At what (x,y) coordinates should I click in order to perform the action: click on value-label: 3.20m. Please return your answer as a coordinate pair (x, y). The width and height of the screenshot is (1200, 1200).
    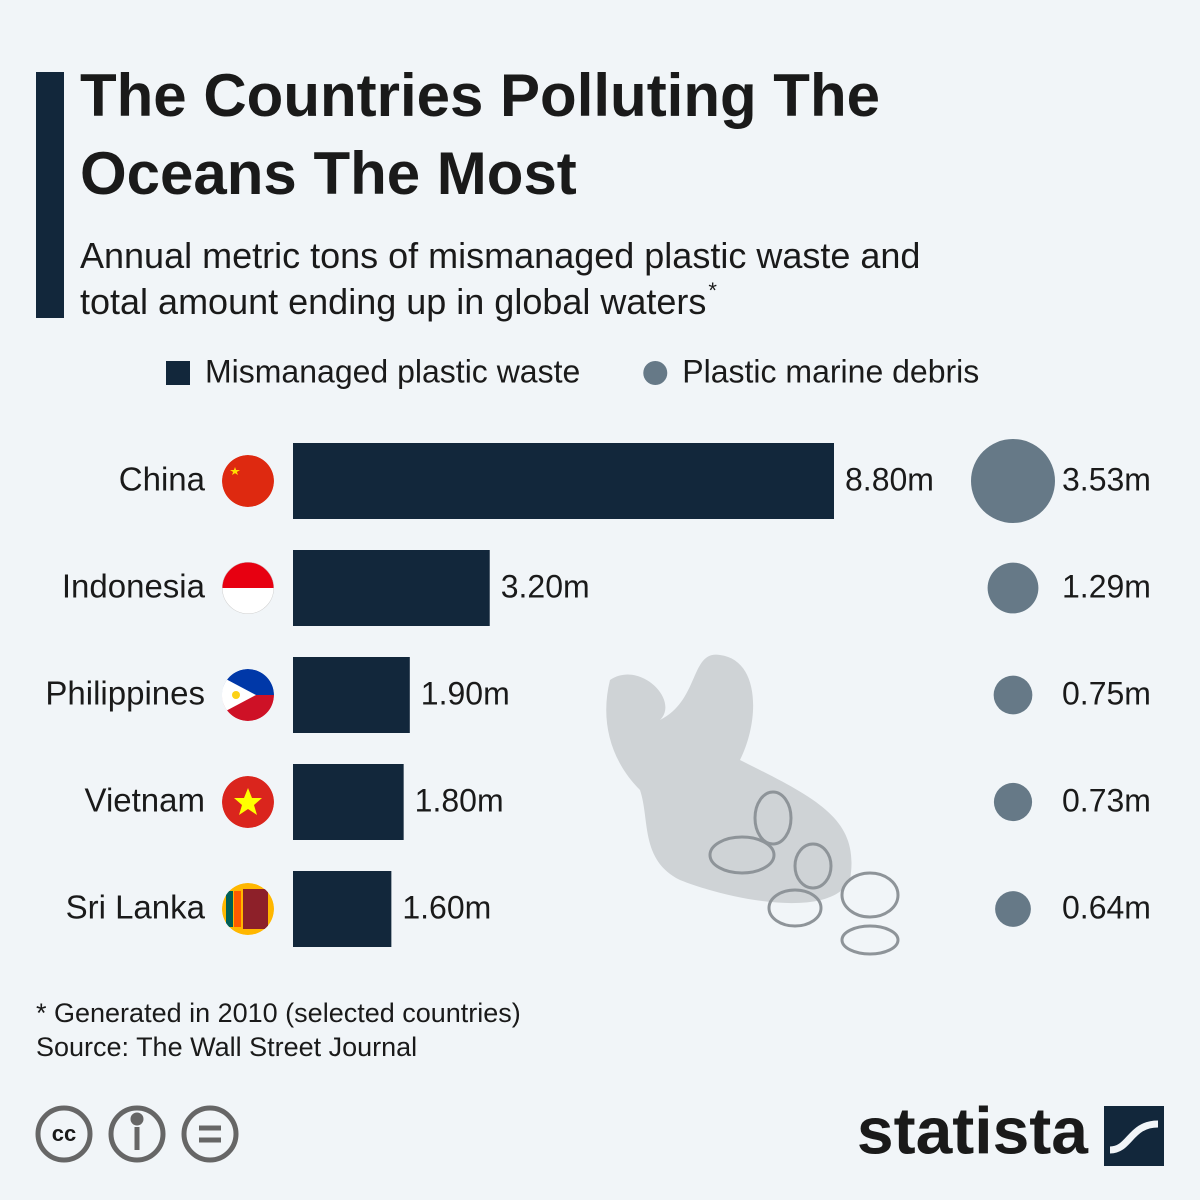
    Looking at the image, I should click on (545, 586).